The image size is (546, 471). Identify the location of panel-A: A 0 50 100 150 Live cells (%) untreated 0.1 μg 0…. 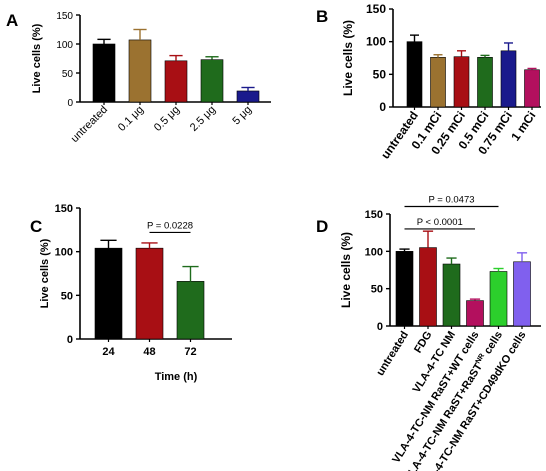
(138, 78).